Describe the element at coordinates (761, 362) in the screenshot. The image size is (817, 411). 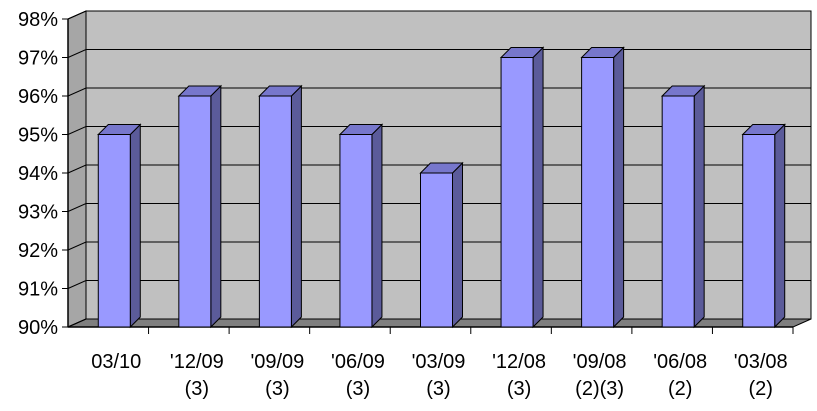
I see `x-tick-label: '03/08` at that location.